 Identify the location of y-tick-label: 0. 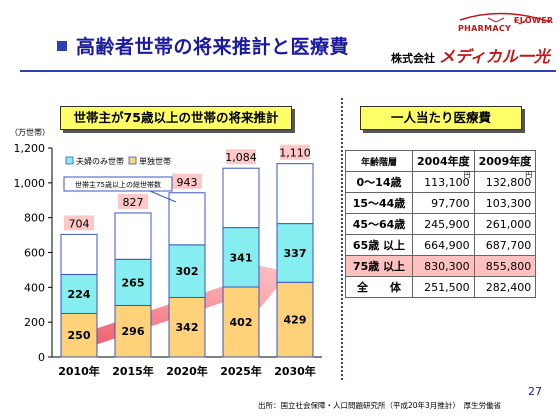
(41, 357).